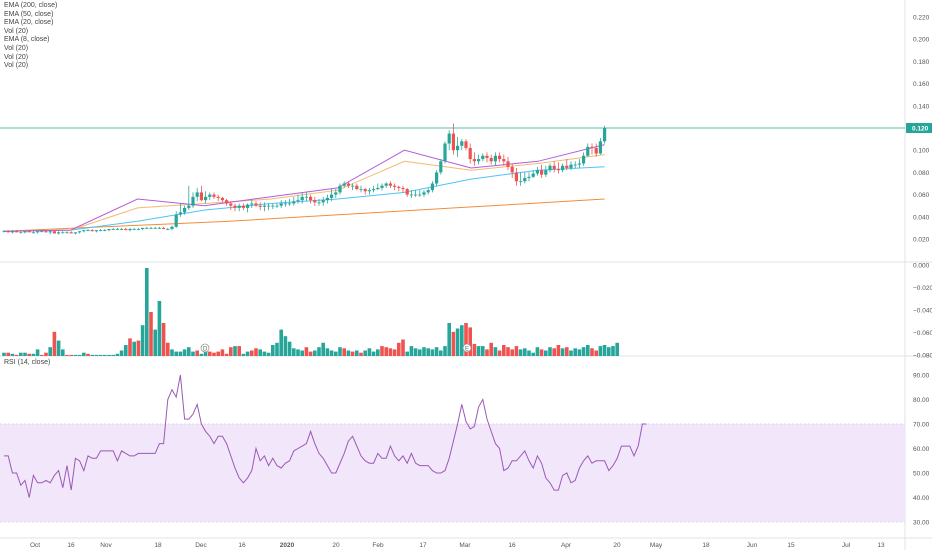 The height and width of the screenshot is (550, 932). What do you see at coordinates (922, 311) in the screenshot?
I see `volume-tick-label: −0.040` at bounding box center [922, 311].